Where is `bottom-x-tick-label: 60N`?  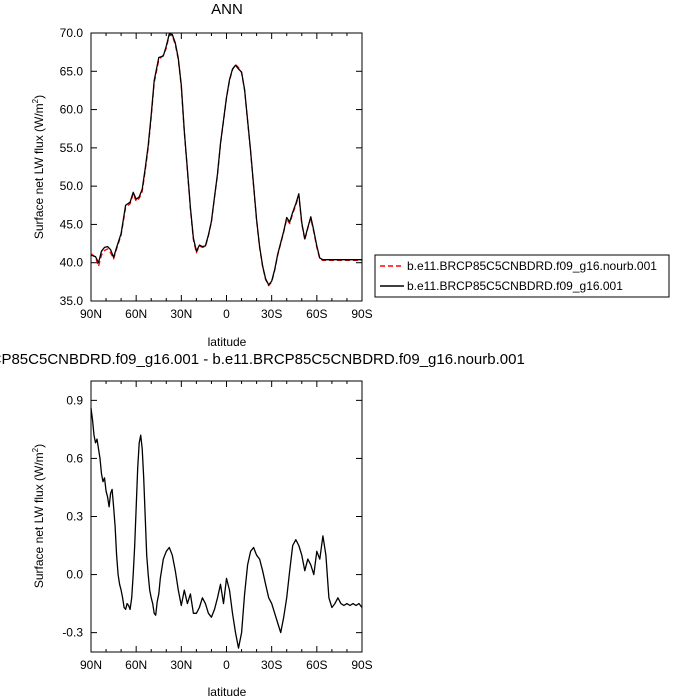
bottom-x-tick-label: 60N is located at coordinates (136, 665).